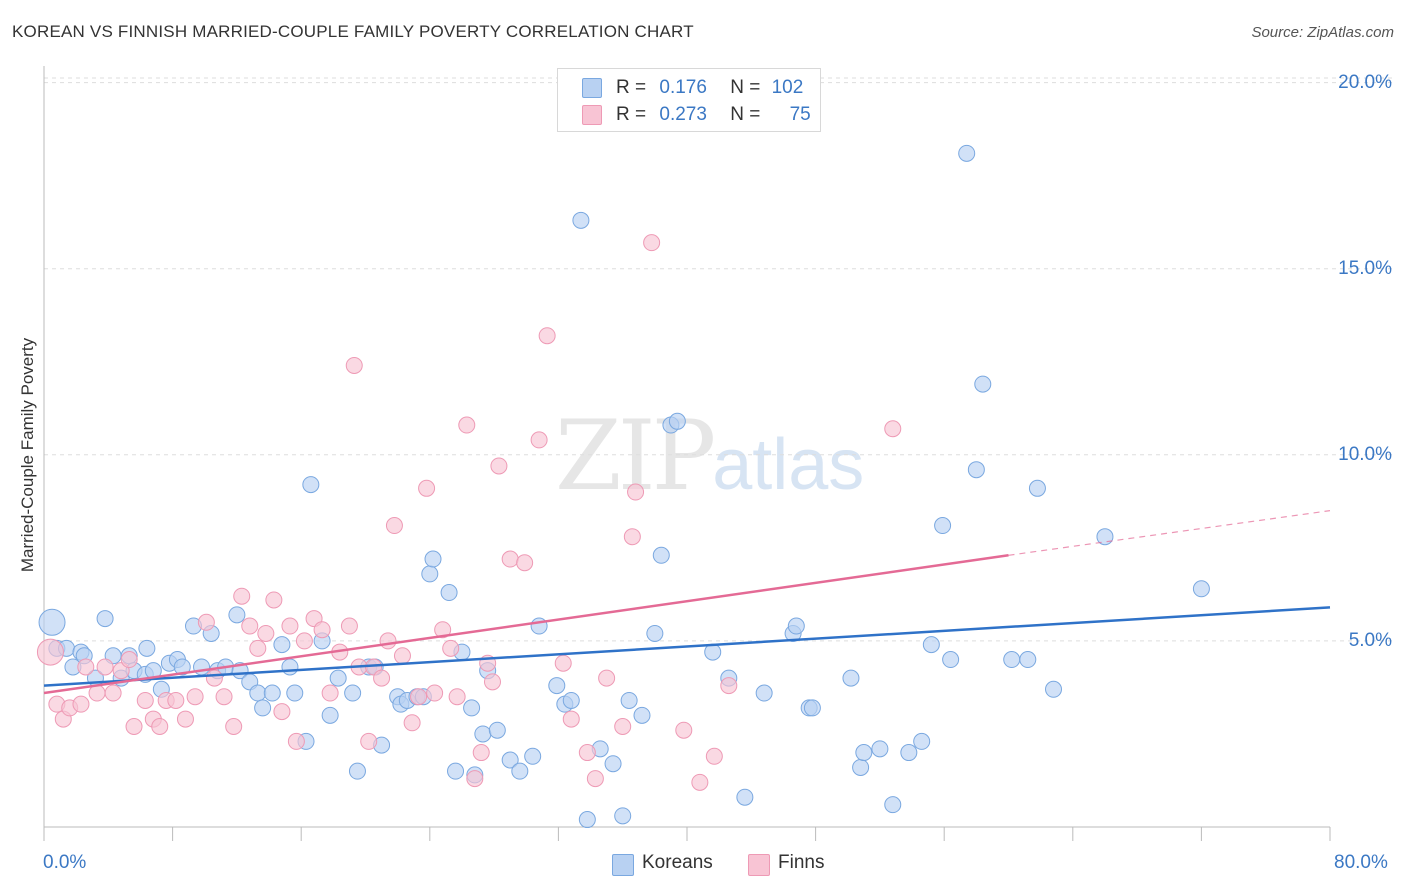 The width and height of the screenshot is (1406, 892). I want to click on correlation-legend: R = 0.176 N = 102 R = 0.273 N = 75, so click(689, 100).